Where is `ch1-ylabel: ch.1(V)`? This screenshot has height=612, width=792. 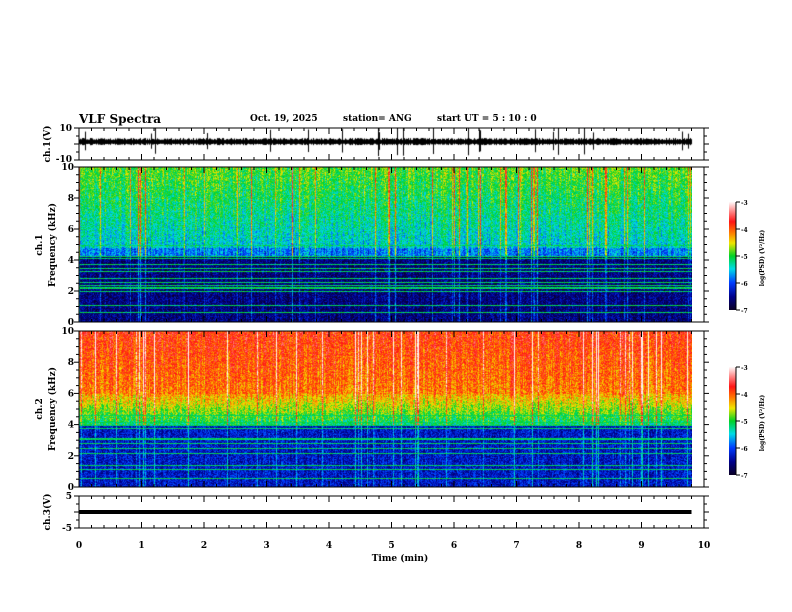 ch1-ylabel: ch.1(V) is located at coordinates (47, 144).